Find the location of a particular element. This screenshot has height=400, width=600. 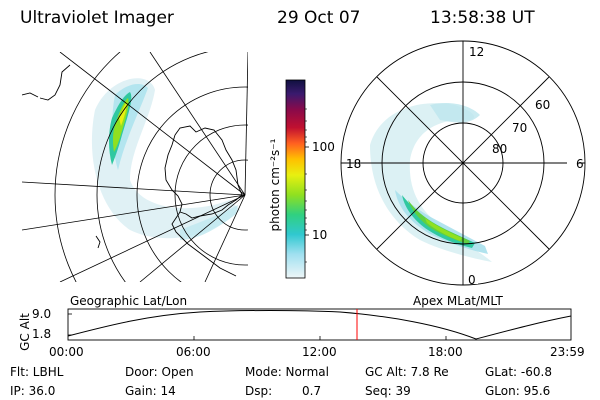

xtick-0000: 00:00 is located at coordinates (66, 352).